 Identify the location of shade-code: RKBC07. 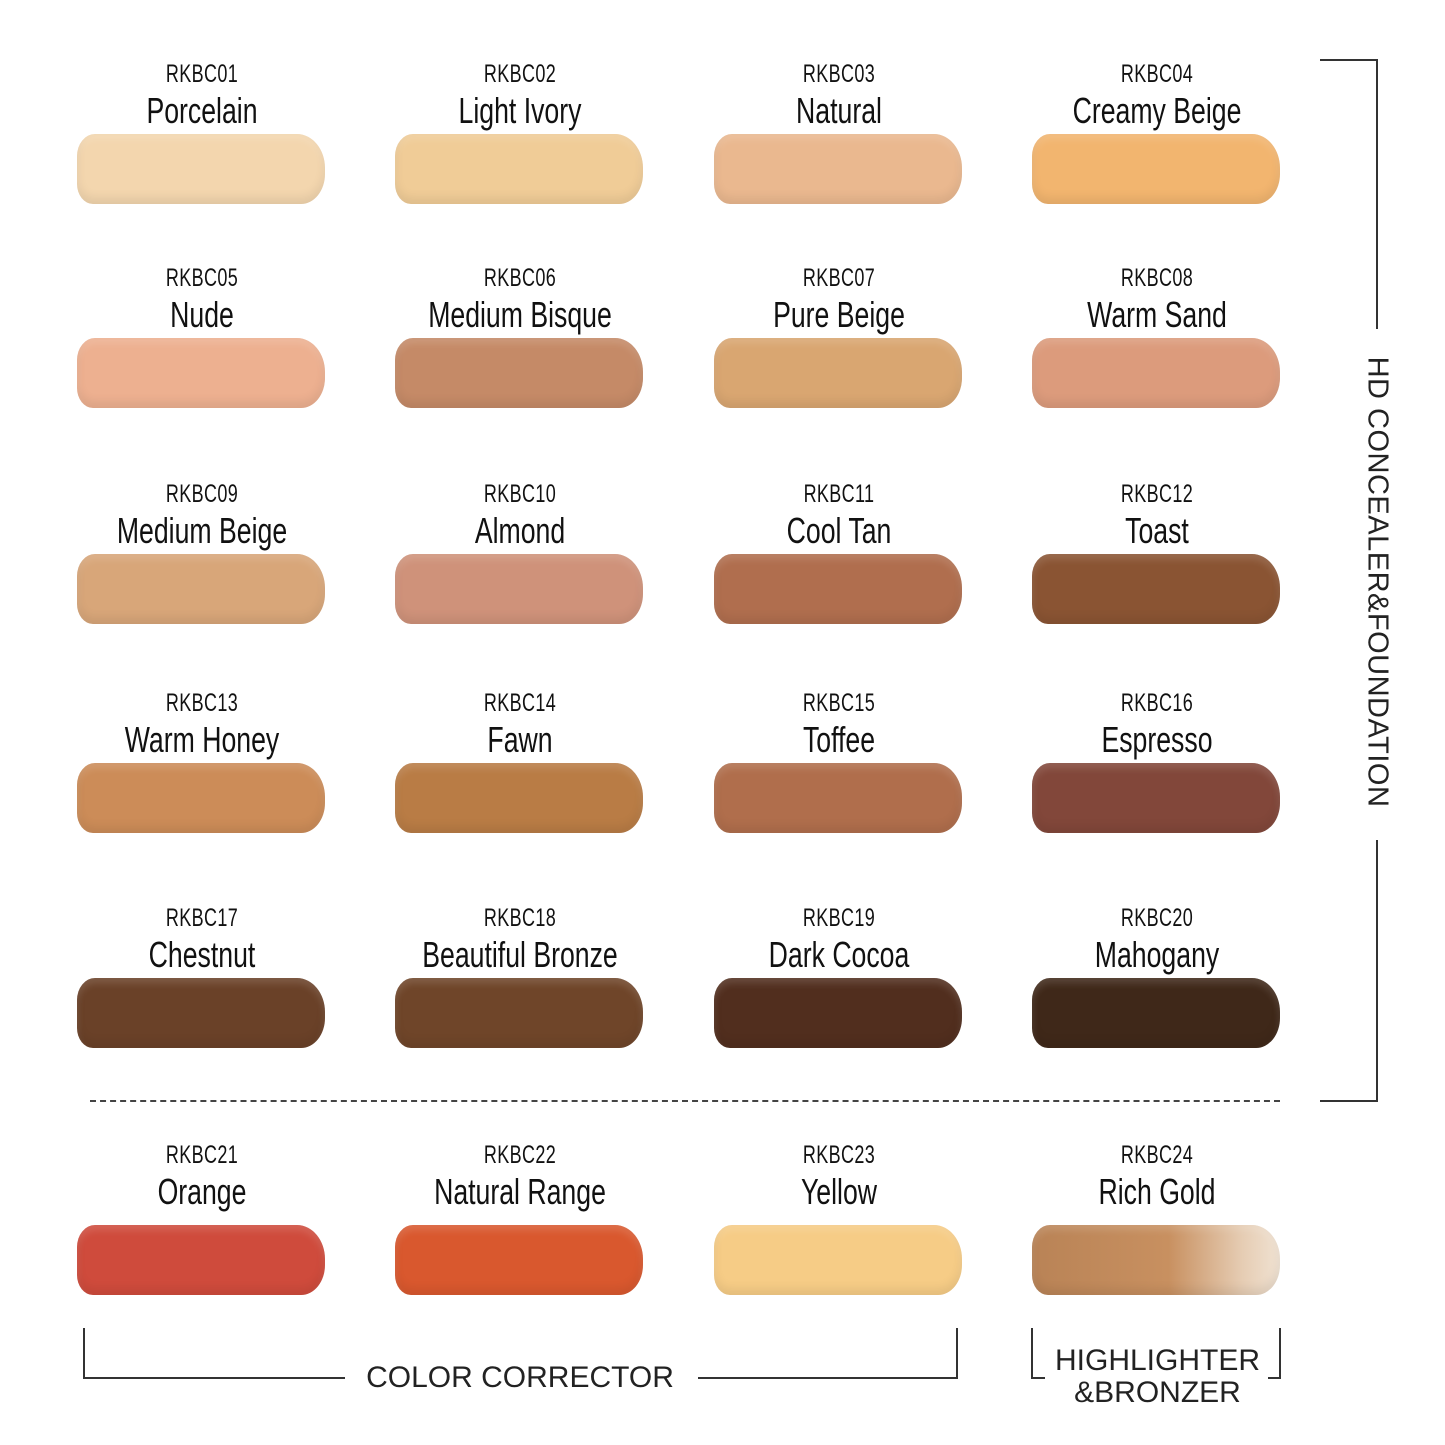
(839, 278).